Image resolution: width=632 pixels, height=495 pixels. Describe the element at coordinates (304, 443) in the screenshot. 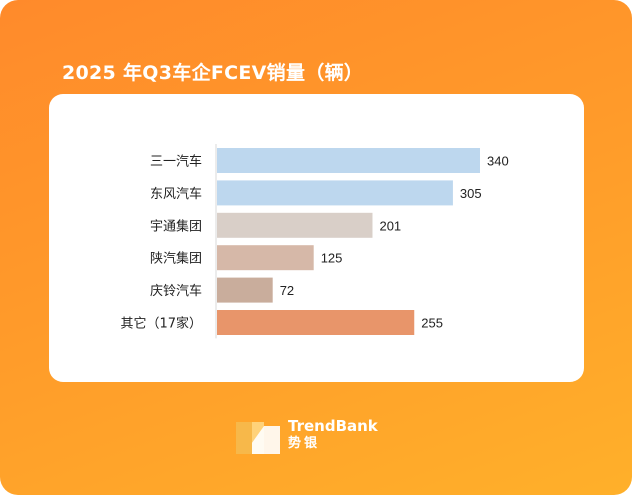

I see `brand-subtitle: 势银` at that location.